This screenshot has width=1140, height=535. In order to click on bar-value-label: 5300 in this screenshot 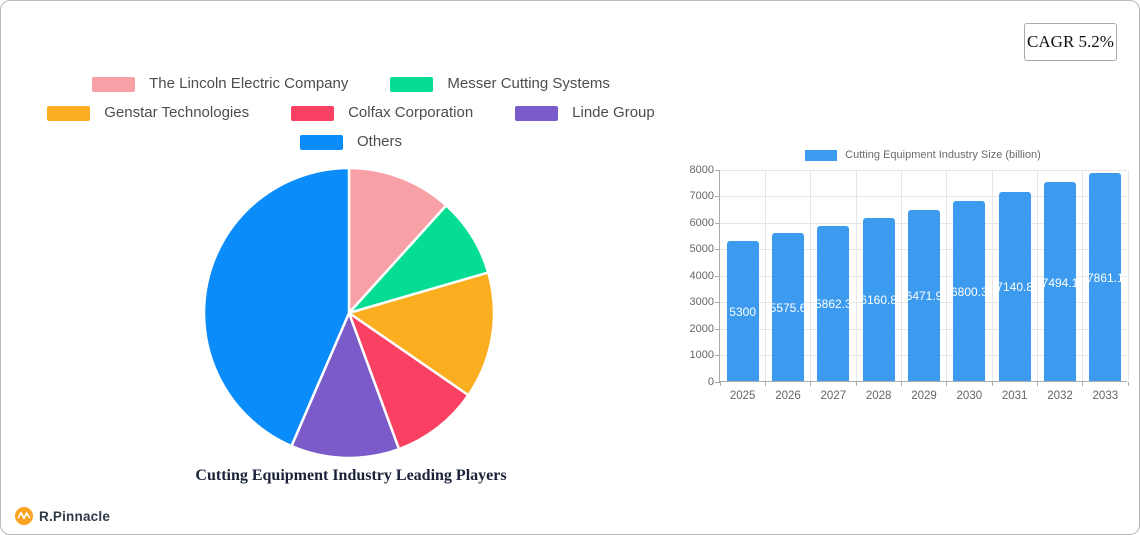, I will do `click(743, 311)`.